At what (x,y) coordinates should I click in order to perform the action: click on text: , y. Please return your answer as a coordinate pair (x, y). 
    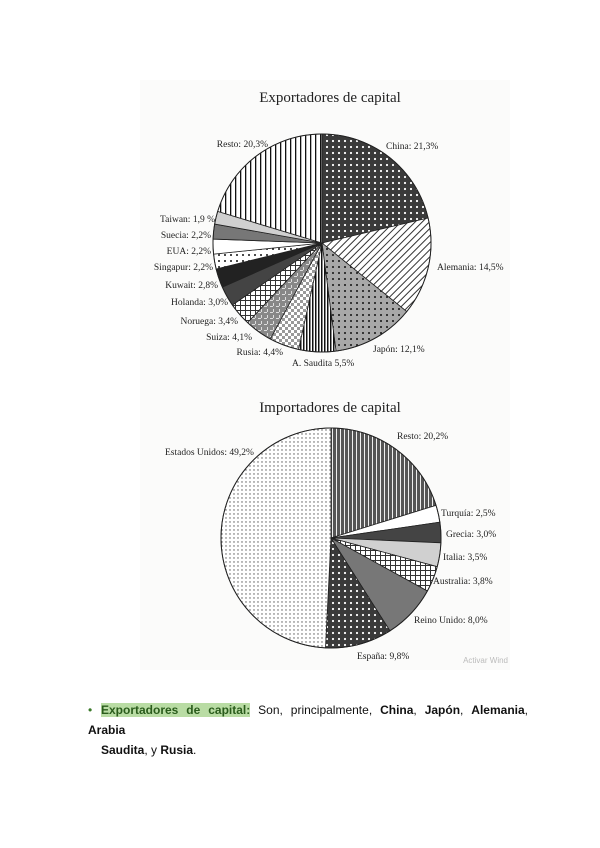
    Looking at the image, I should click on (152, 750).